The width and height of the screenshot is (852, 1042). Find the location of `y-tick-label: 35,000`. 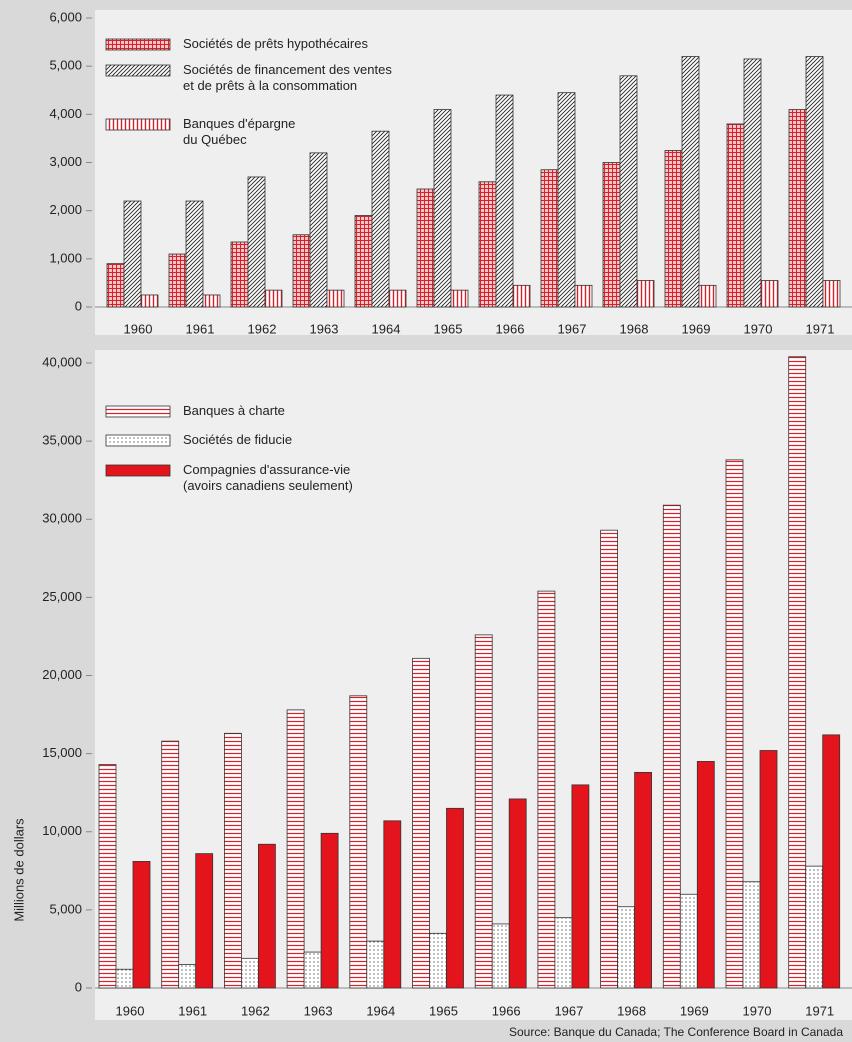

y-tick-label: 35,000 is located at coordinates (62, 440).